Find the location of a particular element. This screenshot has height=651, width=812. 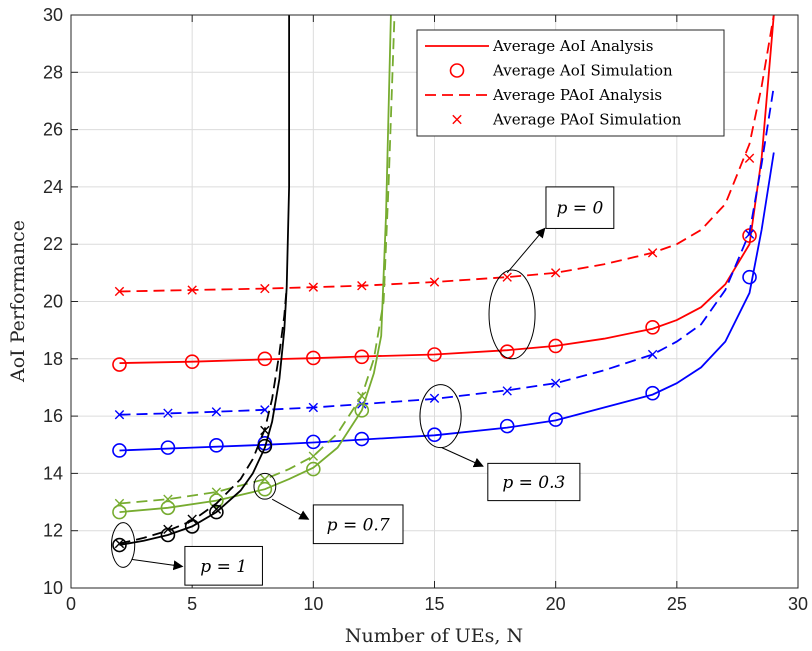

series-line is located at coordinates (203, 416).